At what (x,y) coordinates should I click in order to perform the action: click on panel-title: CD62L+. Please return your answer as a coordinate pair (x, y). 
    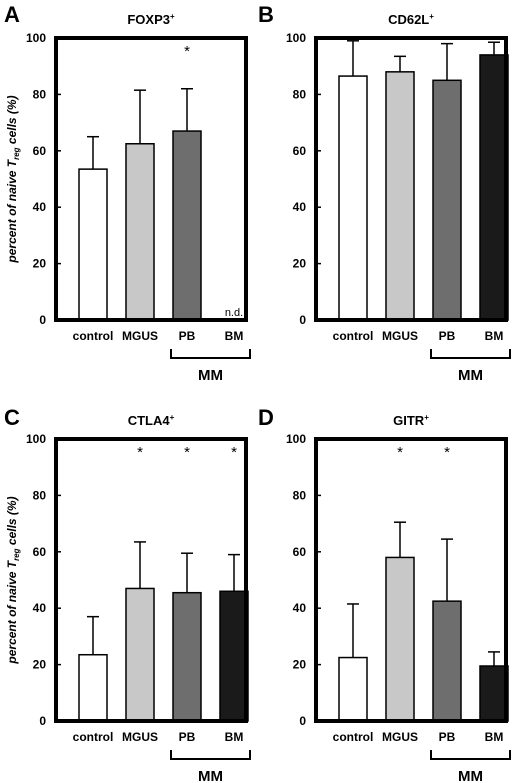
    Looking at the image, I should click on (411, 19).